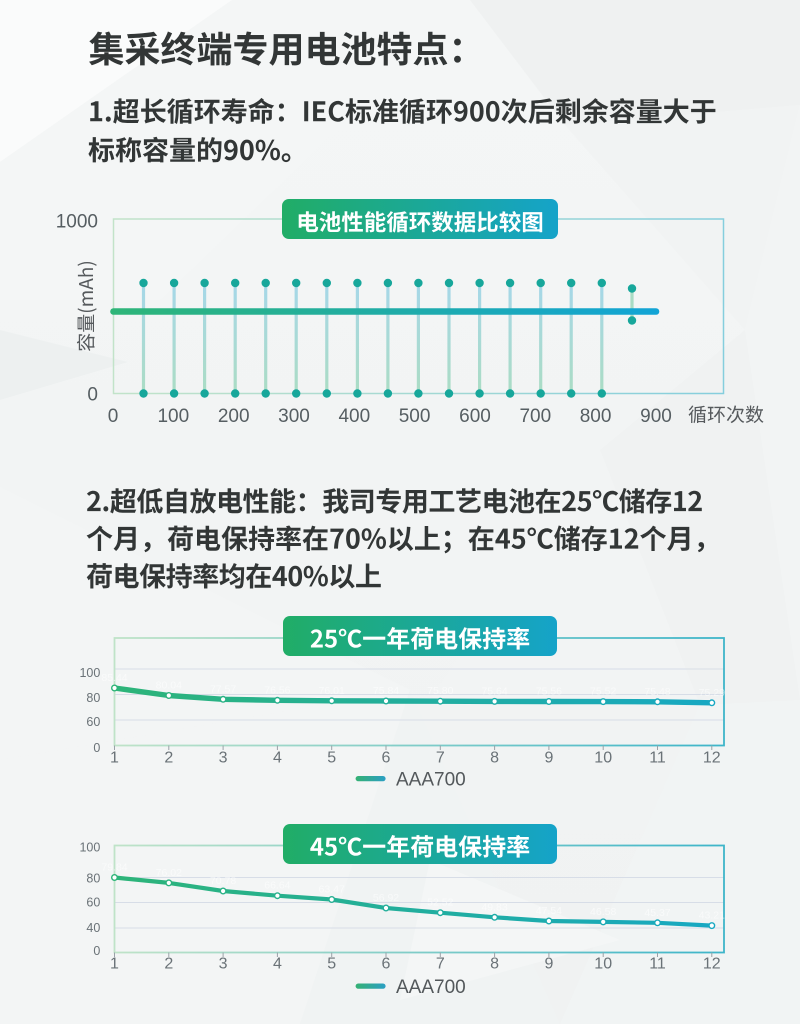 This screenshot has height=1024, width=800. I want to click on svg-text: 900, so click(656, 416).